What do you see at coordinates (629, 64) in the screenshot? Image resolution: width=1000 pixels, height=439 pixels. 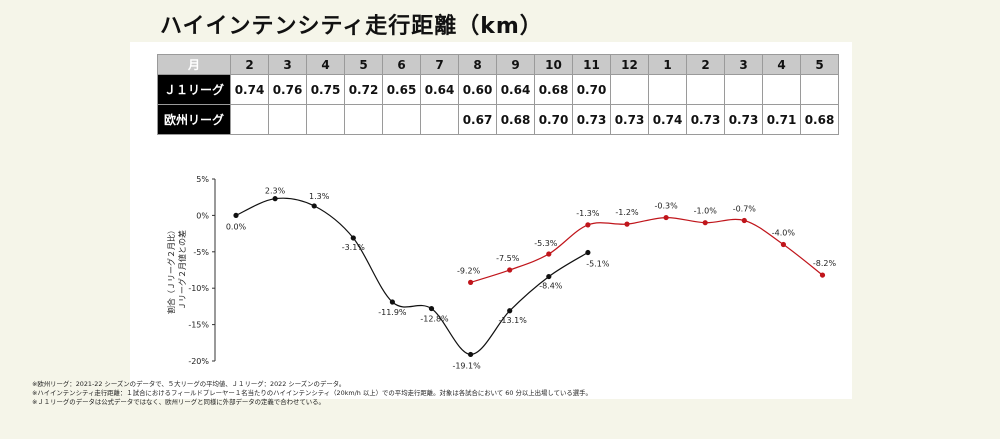 I see `month-cell: 12` at bounding box center [629, 64].